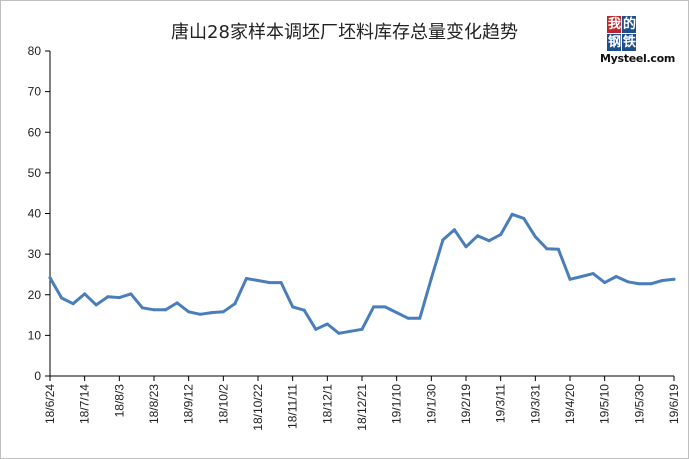 Image resolution: width=689 pixels, height=459 pixels. I want to click on y-axis: 0 10 20 30 40 50 60 70 80, so click(39, 213).